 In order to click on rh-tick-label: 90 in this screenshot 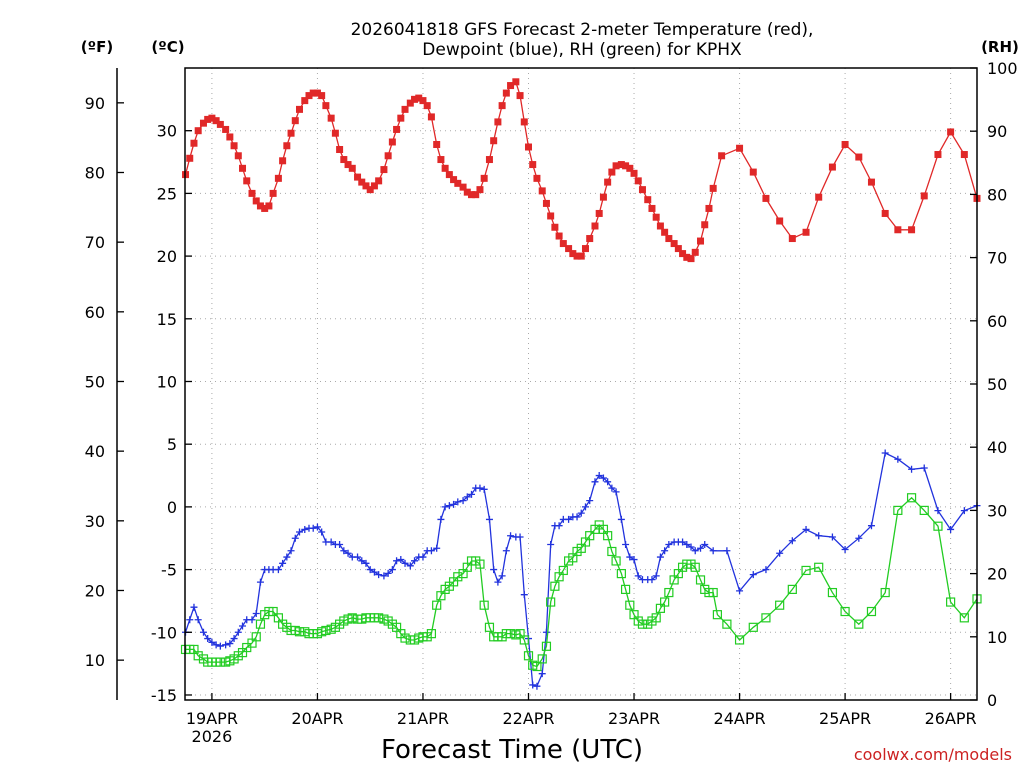, I will do `click(997, 131)`.